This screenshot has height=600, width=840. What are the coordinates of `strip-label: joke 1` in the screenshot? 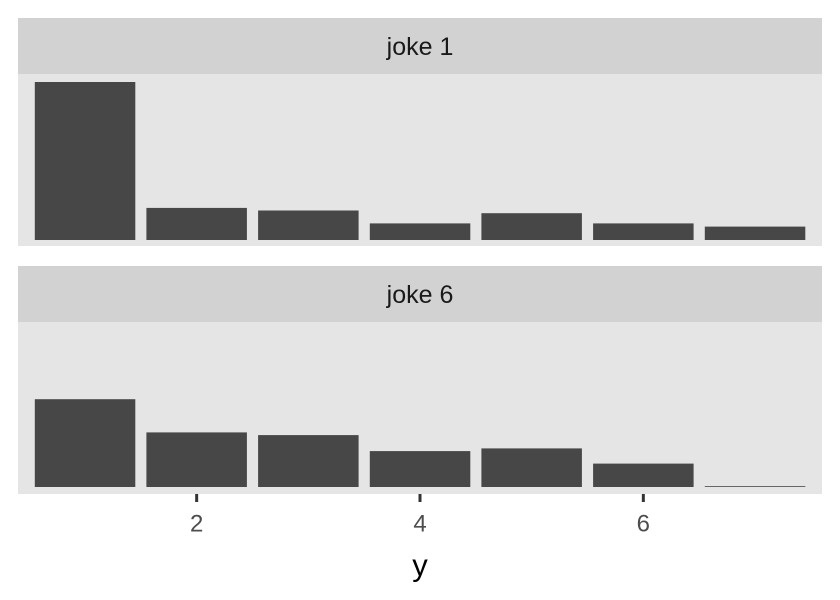 It's located at (420, 47).